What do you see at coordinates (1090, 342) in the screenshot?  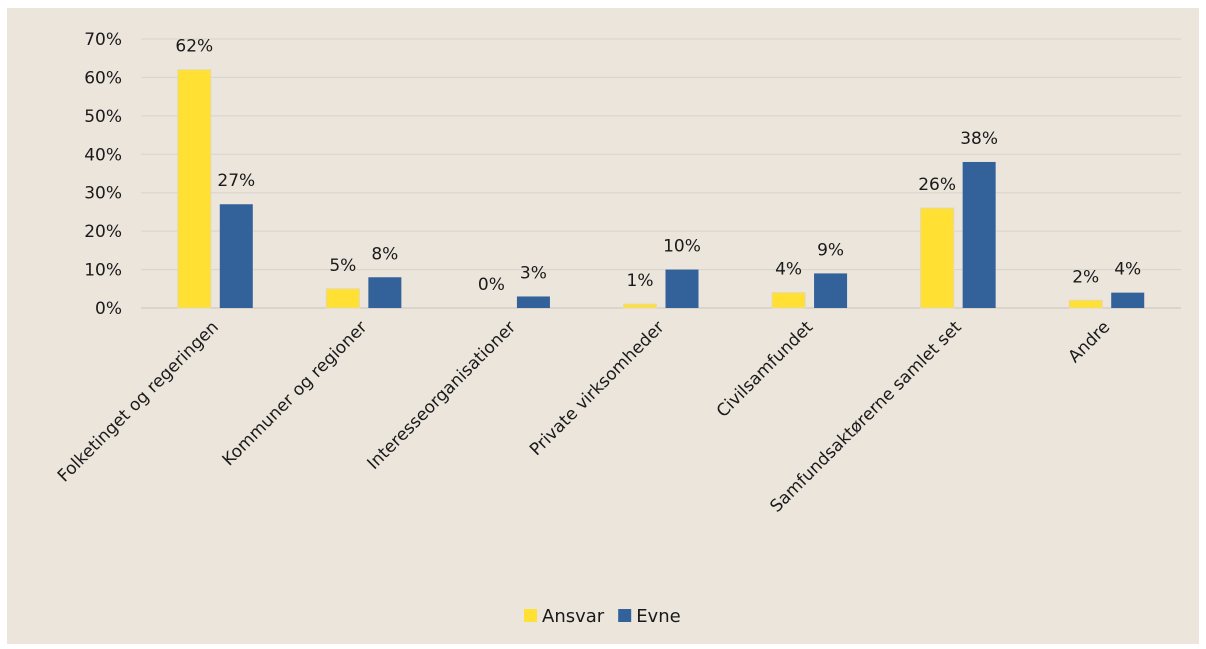 I see `category-label: Andre` at bounding box center [1090, 342].